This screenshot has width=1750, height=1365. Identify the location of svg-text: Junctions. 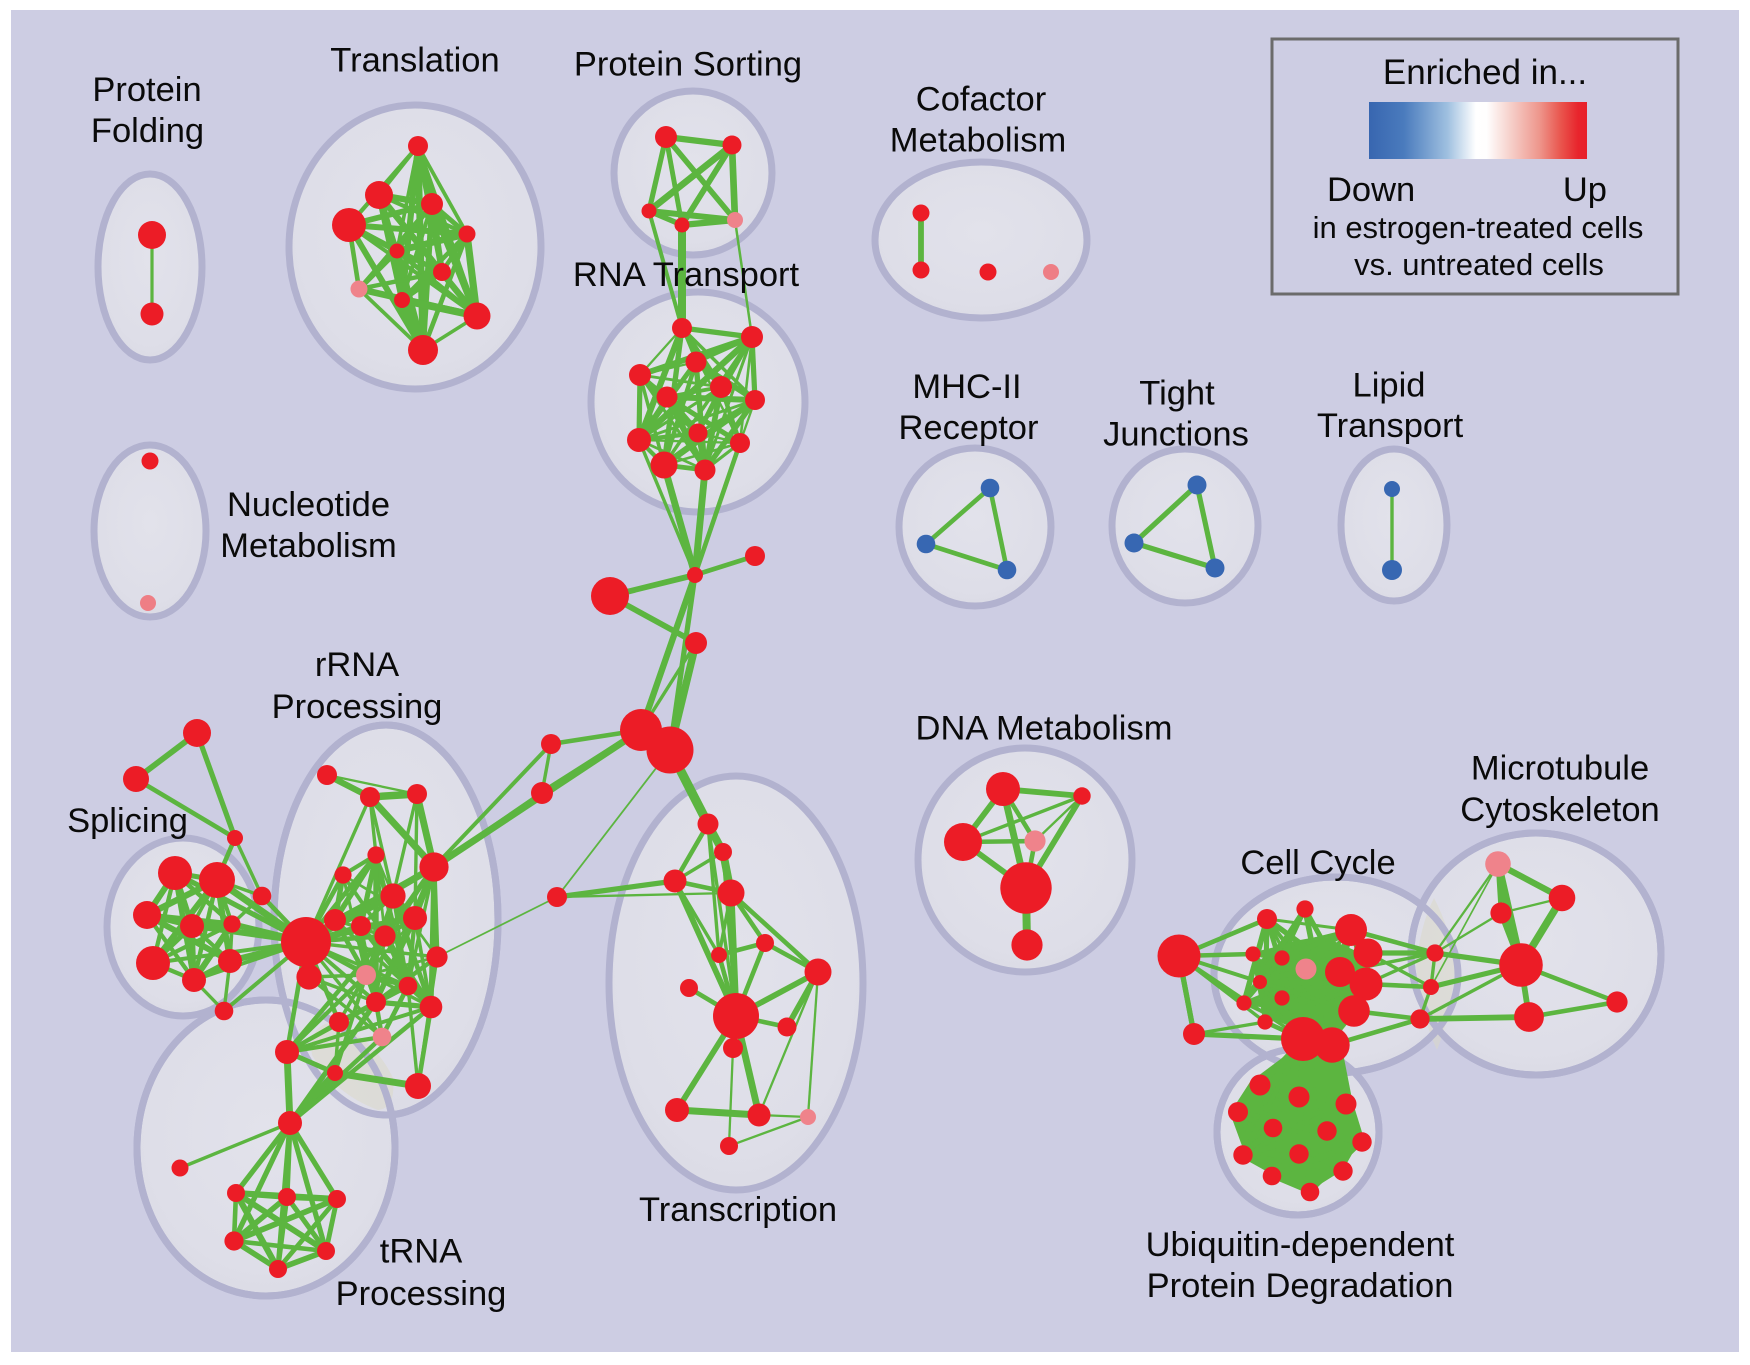
(1176, 435).